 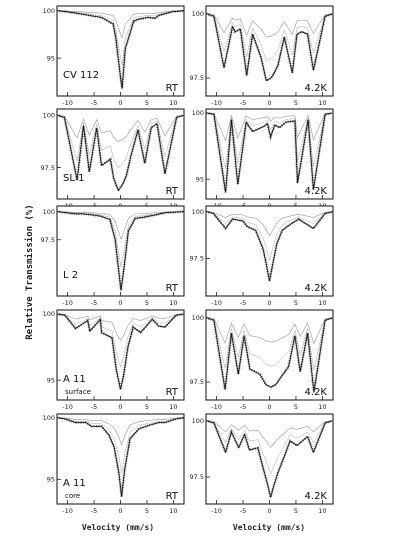 I want to click on panel-4: -10-50510100954.2K, so click(x=263, y=159).